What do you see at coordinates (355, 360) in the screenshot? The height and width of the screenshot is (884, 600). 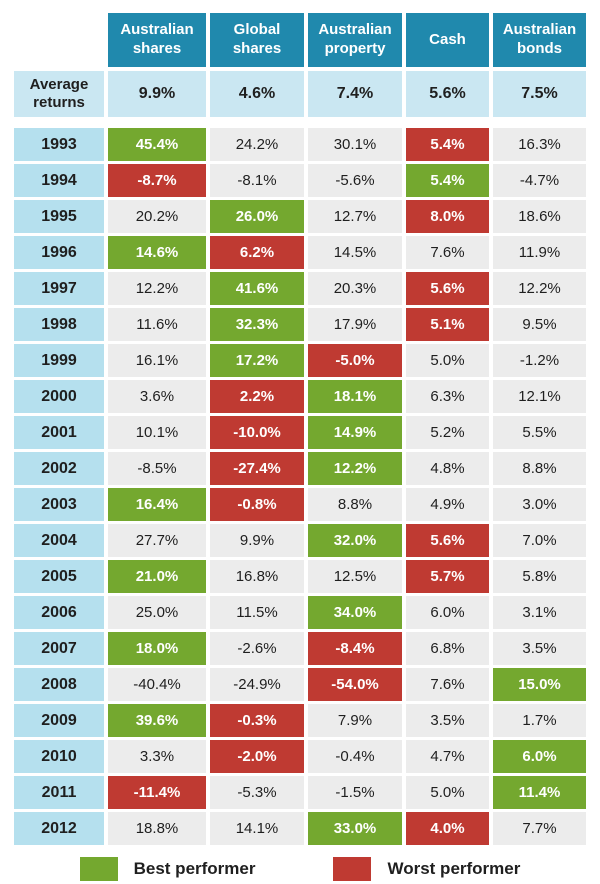 I see `value-cell-1999-col2: -5.0%` at bounding box center [355, 360].